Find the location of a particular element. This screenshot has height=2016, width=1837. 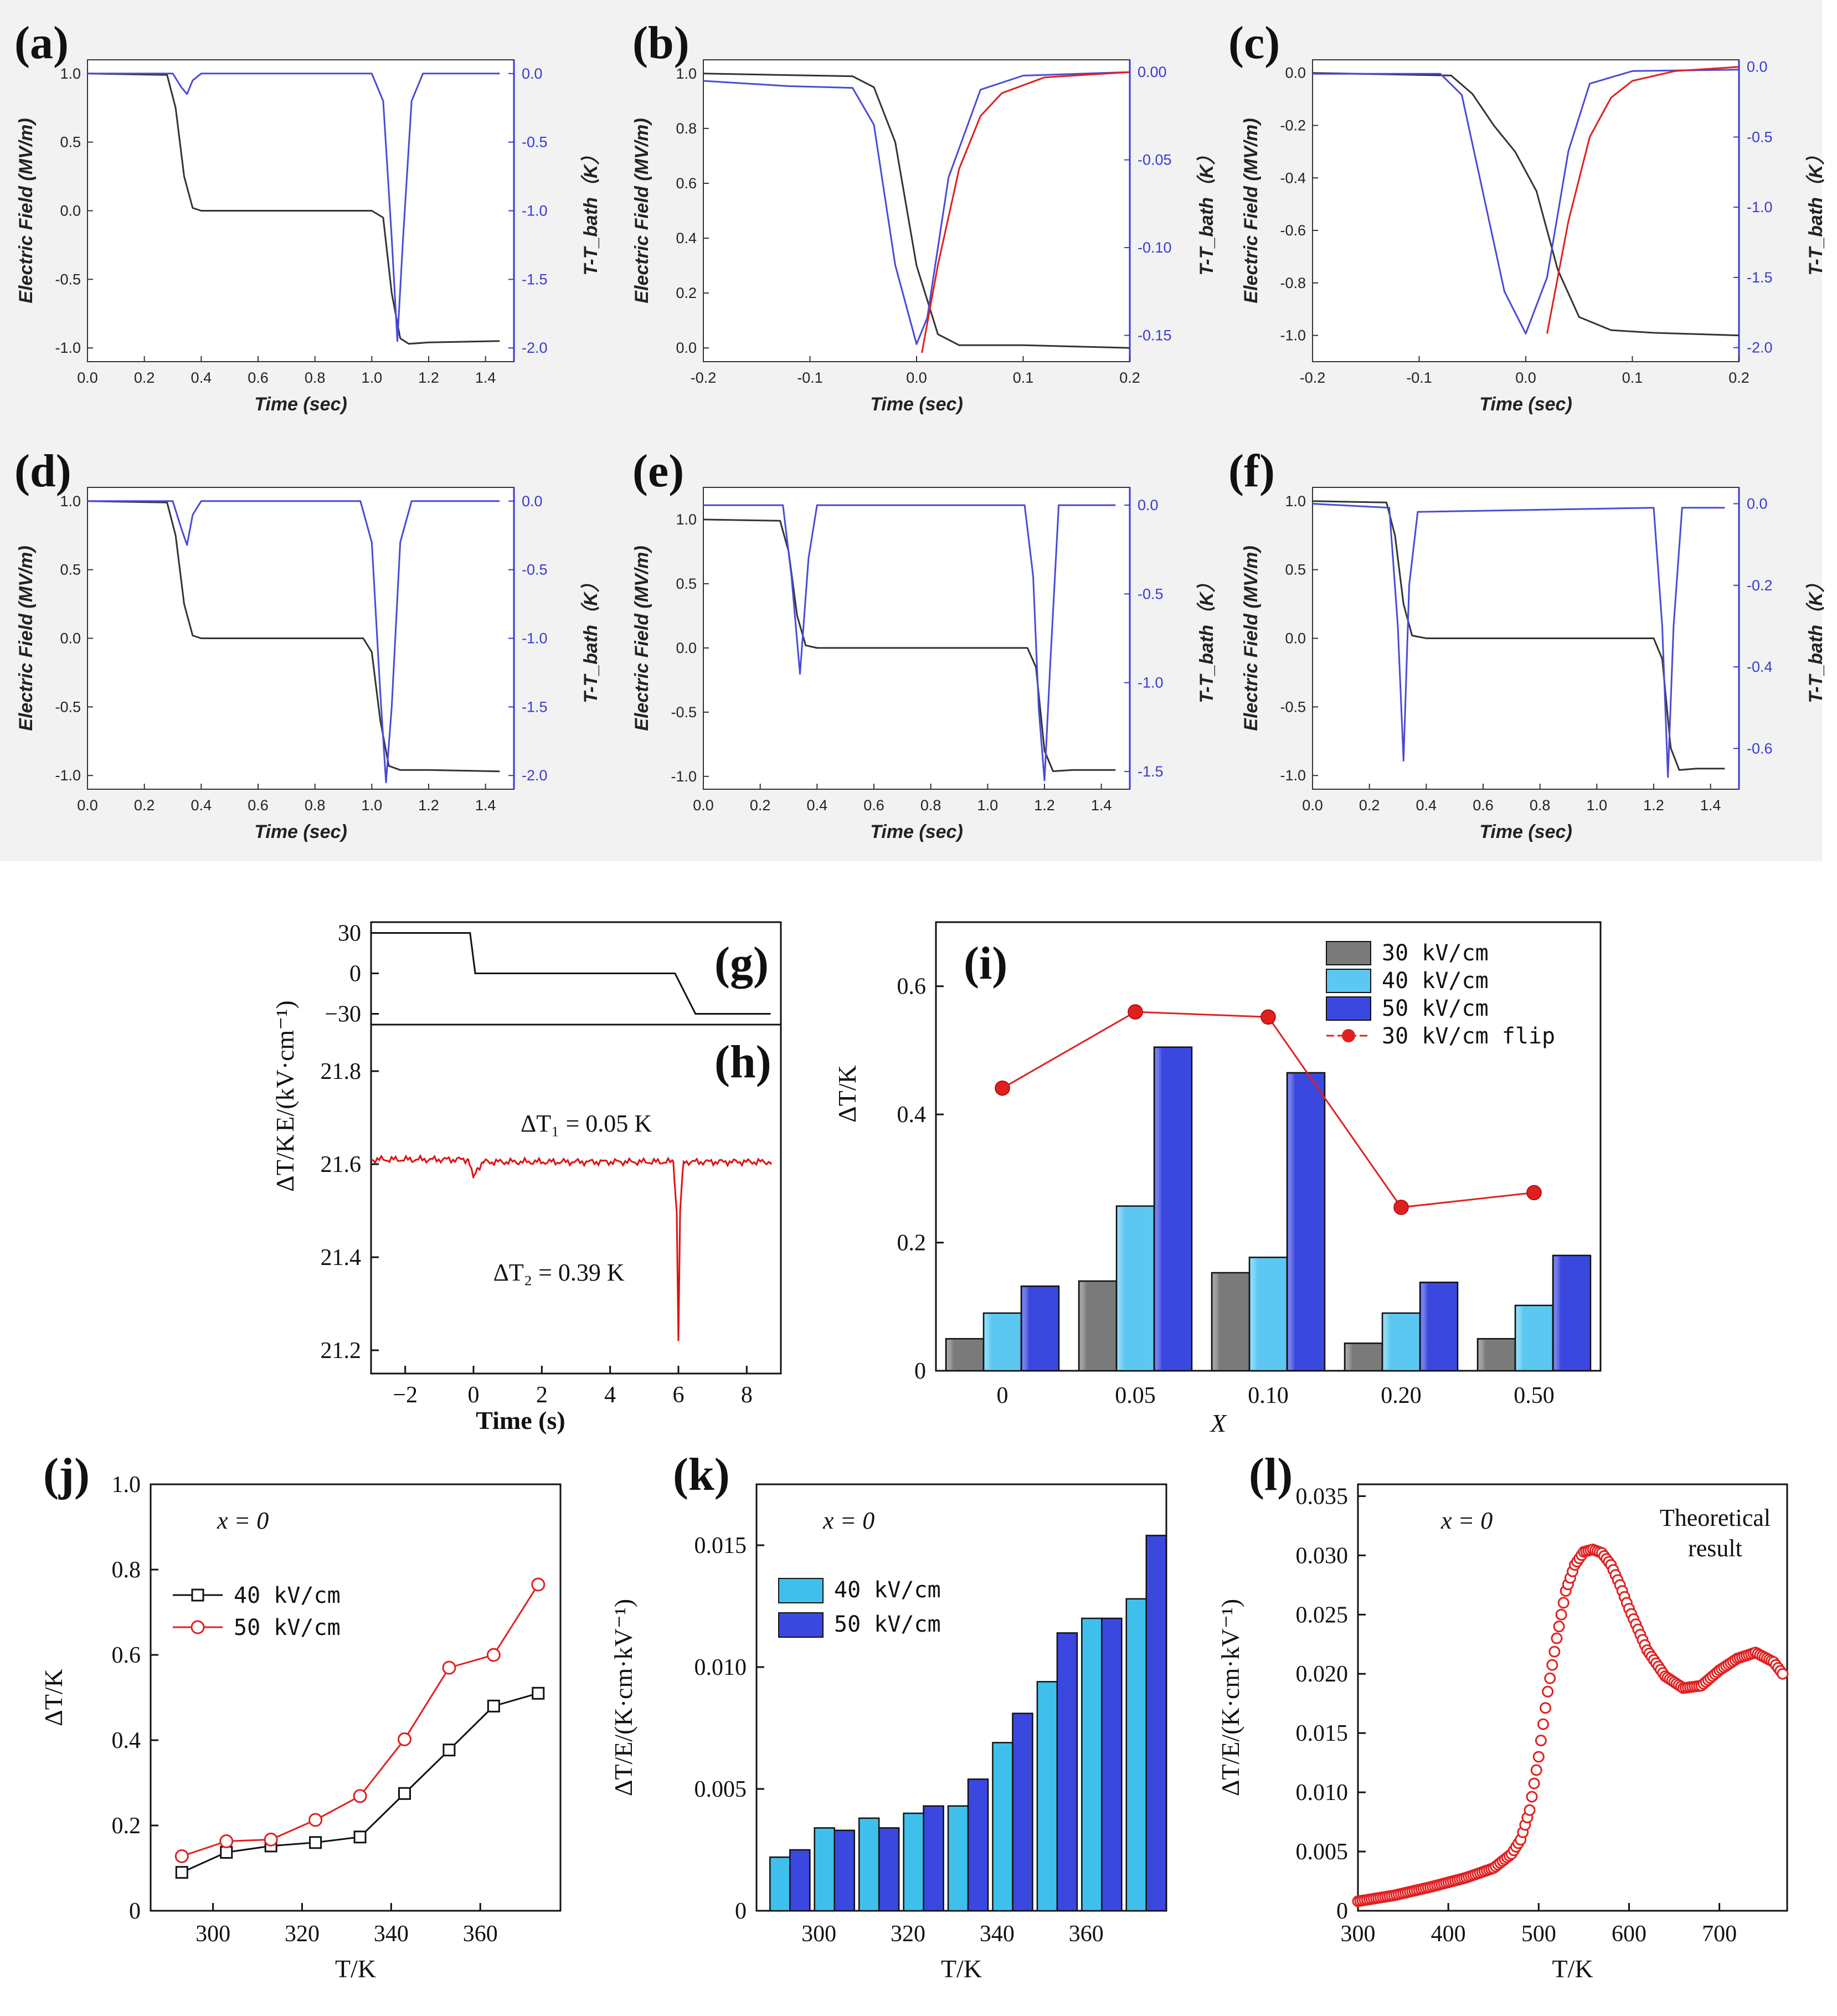

y-tick-label: 0.2 is located at coordinates (126, 1826).